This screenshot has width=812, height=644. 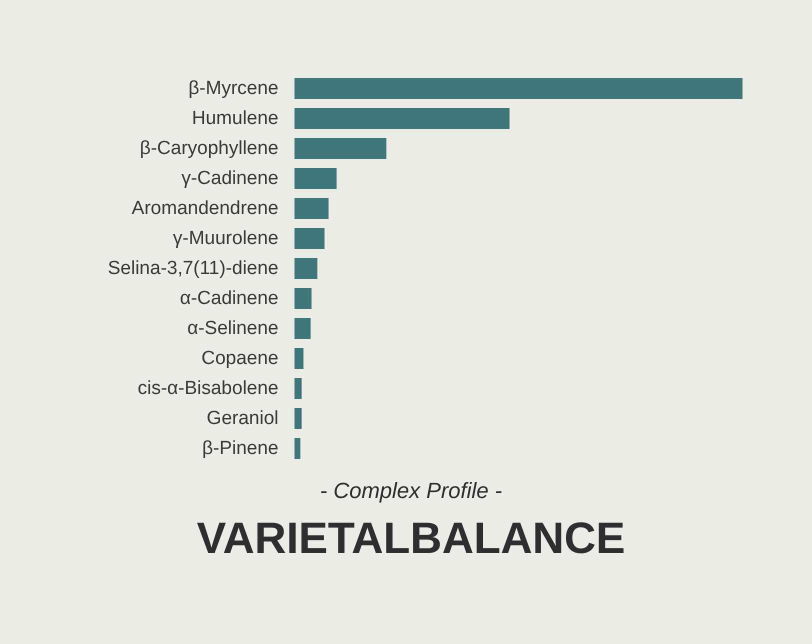 I want to click on y-tick-label: Geraniol, so click(x=242, y=418).